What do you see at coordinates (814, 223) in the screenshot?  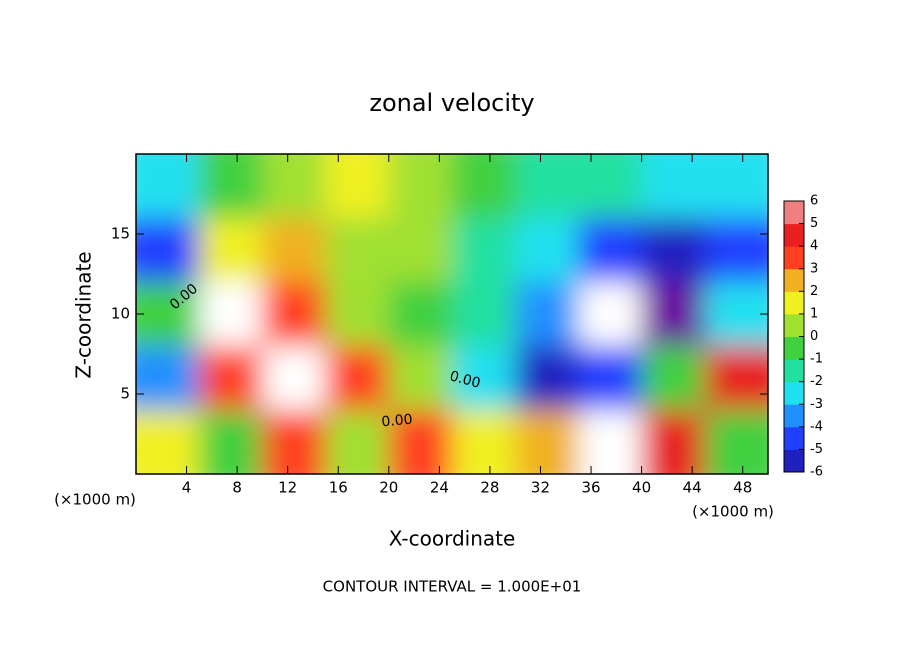 I see `colorbar-tick-label: 5` at bounding box center [814, 223].